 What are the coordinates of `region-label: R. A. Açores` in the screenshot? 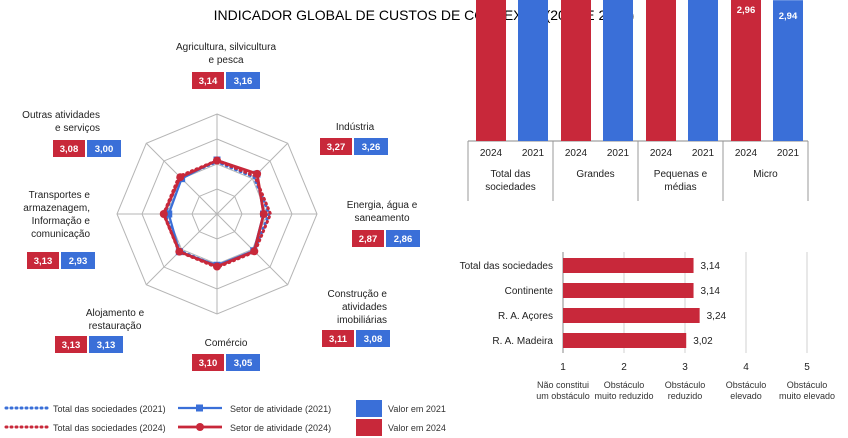 It's located at (525, 316).